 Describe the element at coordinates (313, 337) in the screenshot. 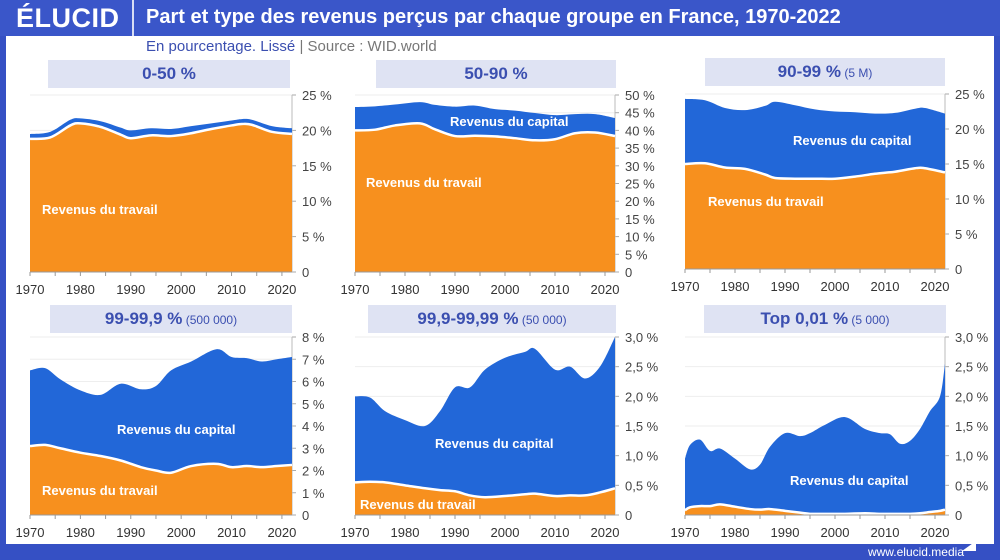

I see `y-tick-label: 8 %` at that location.